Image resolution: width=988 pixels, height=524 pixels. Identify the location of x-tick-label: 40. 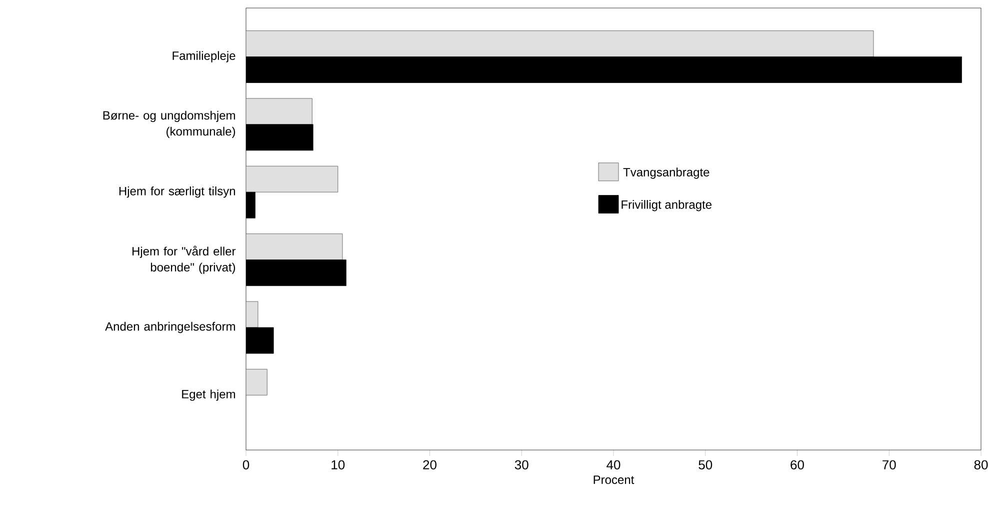
(613, 465).